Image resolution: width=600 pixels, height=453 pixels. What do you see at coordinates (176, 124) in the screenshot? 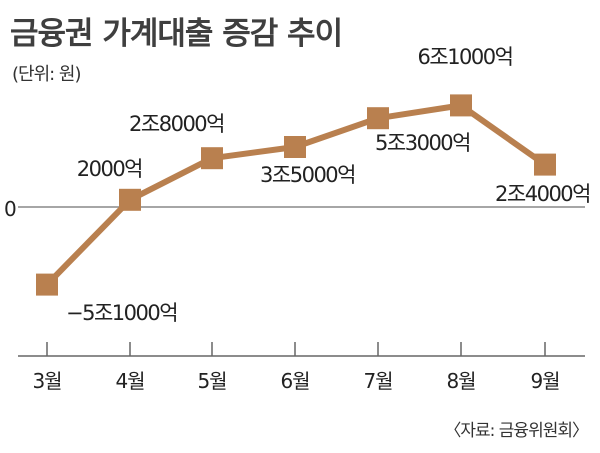
I see `data-label: 2조8000억` at bounding box center [176, 124].